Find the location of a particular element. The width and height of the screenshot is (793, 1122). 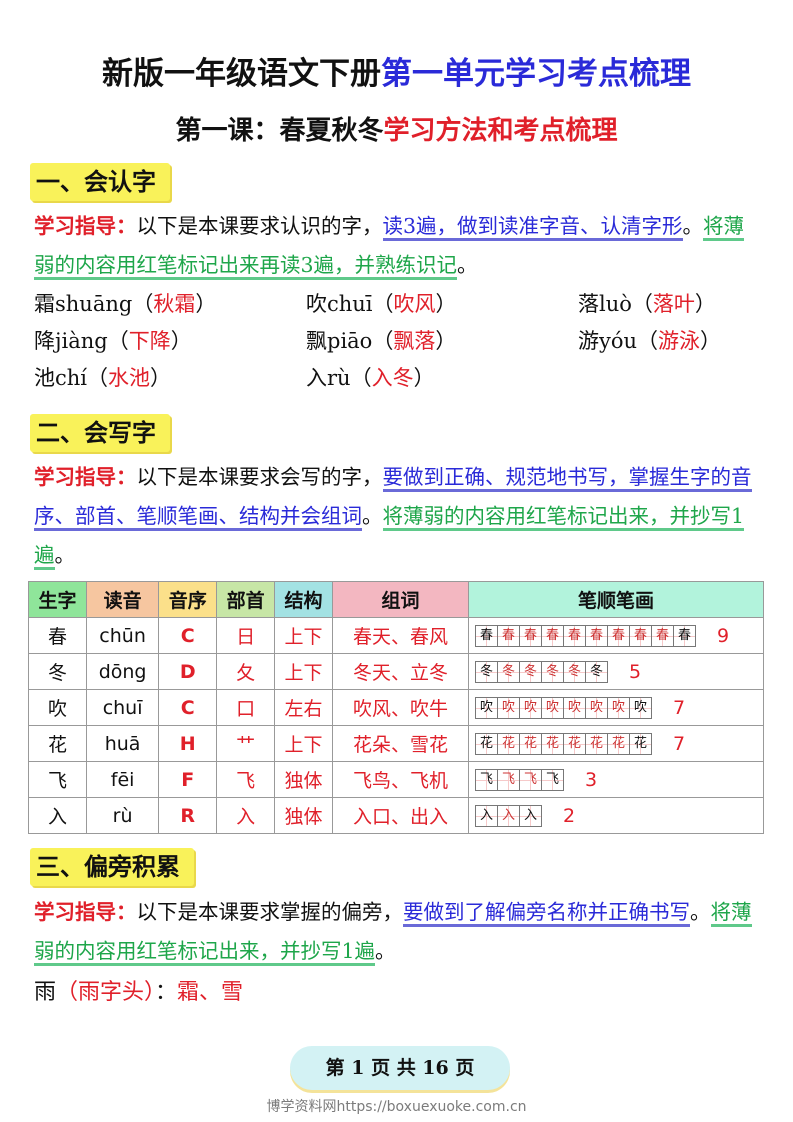

cell-pinyin: rù is located at coordinates (122, 815).